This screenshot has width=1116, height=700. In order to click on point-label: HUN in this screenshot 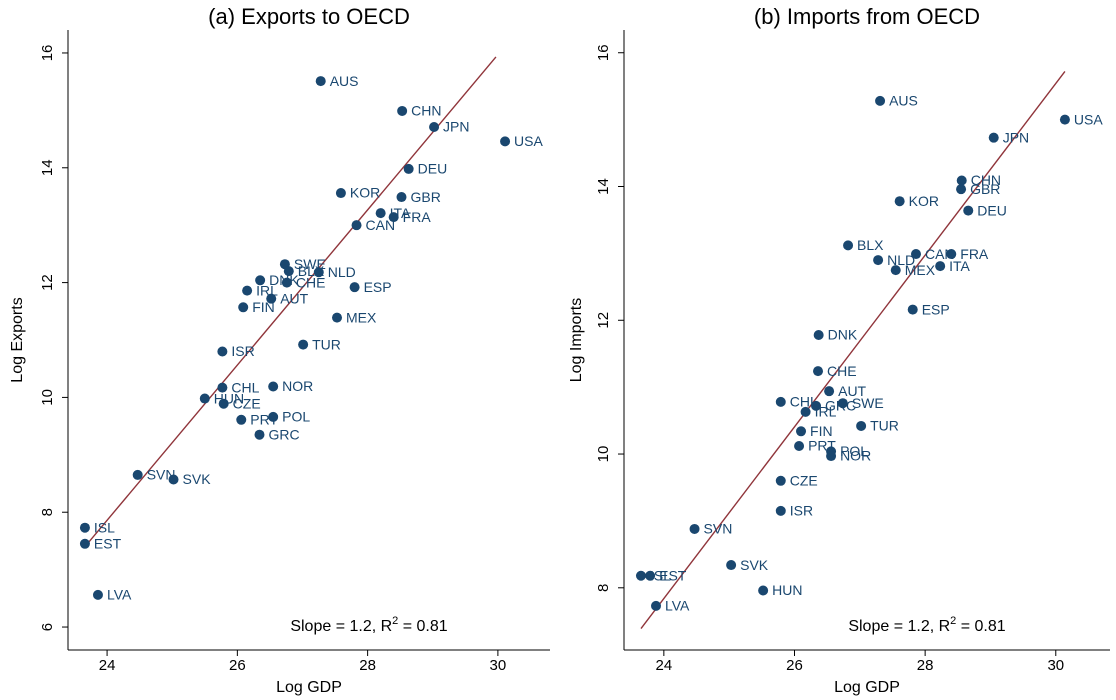, I will do `click(787, 590)`.